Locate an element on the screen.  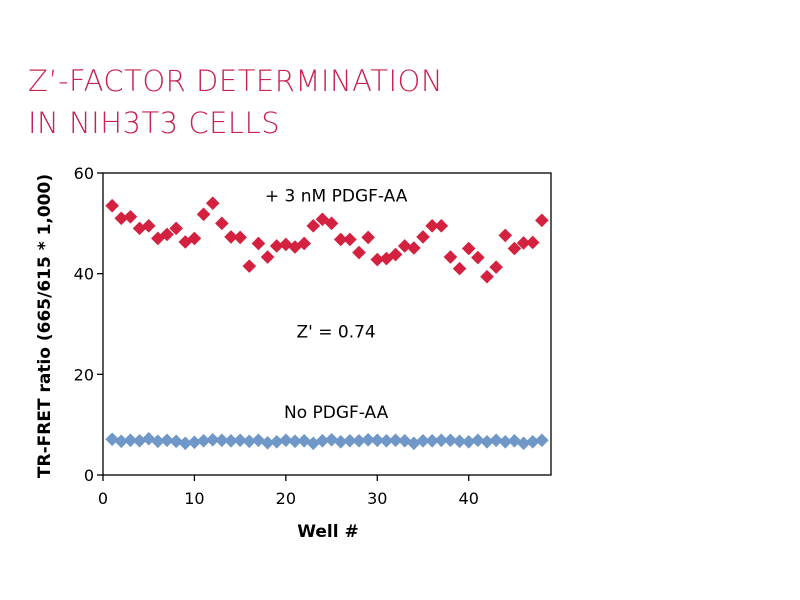
x-tick-label-2: 20 is located at coordinates (286, 498).